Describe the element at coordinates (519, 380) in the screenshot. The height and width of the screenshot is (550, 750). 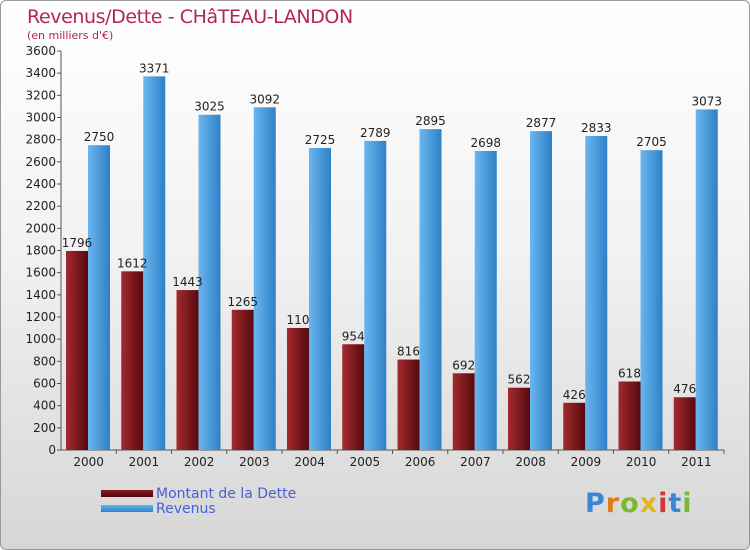
I see `data-label-dette: 562` at that location.